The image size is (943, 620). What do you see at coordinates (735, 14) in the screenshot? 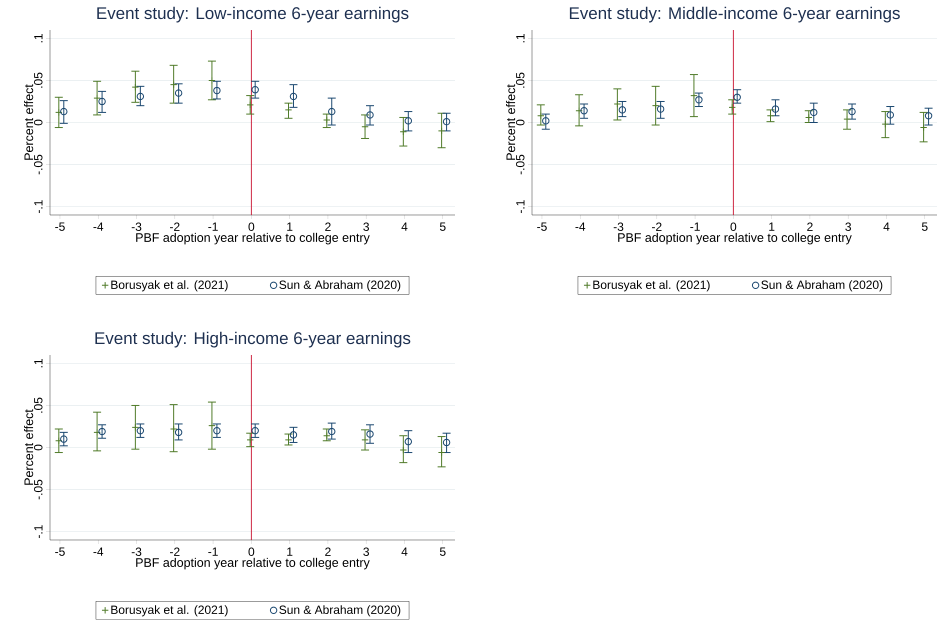
I see `chart-title: Event study: Middle-income 6-year earnings` at bounding box center [735, 14].